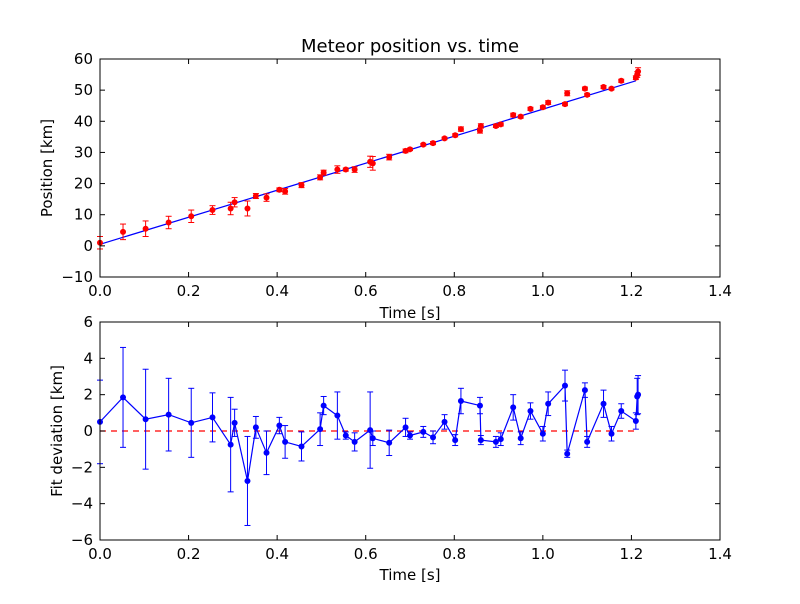 The height and width of the screenshot is (604, 800). Describe the element at coordinates (100, 554) in the screenshot. I see `deviation-xtick-label: 0.0` at that location.